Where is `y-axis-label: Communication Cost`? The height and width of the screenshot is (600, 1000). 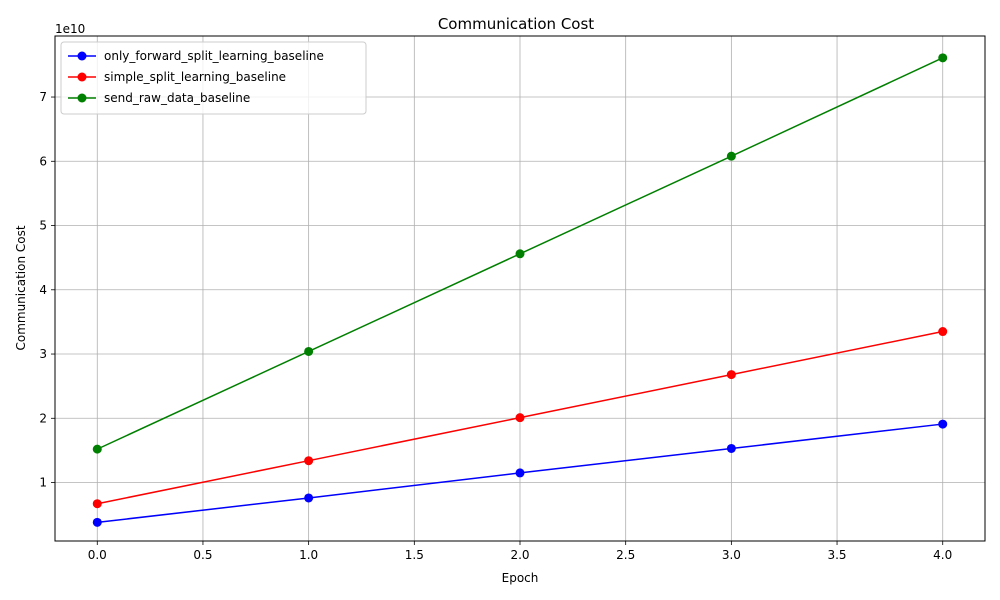 y-axis-label: Communication Cost is located at coordinates (21, 287).